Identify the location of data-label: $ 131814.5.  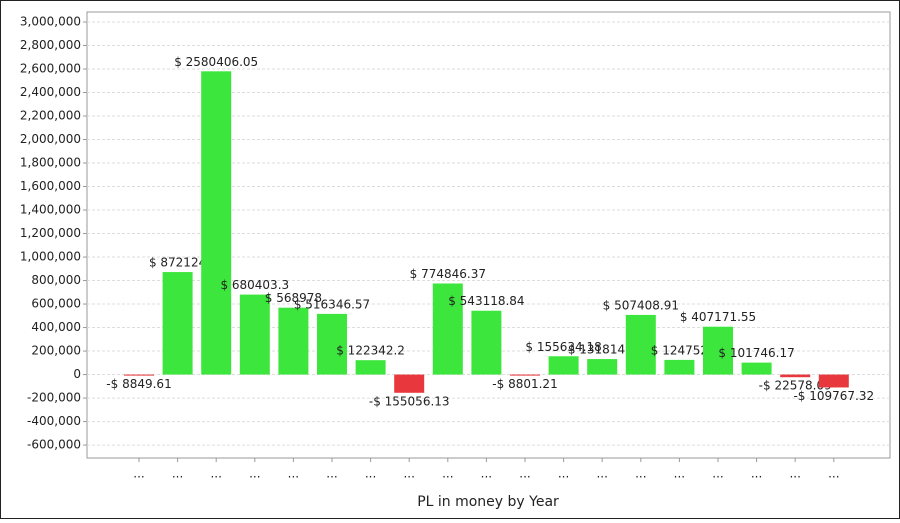
(602, 350).